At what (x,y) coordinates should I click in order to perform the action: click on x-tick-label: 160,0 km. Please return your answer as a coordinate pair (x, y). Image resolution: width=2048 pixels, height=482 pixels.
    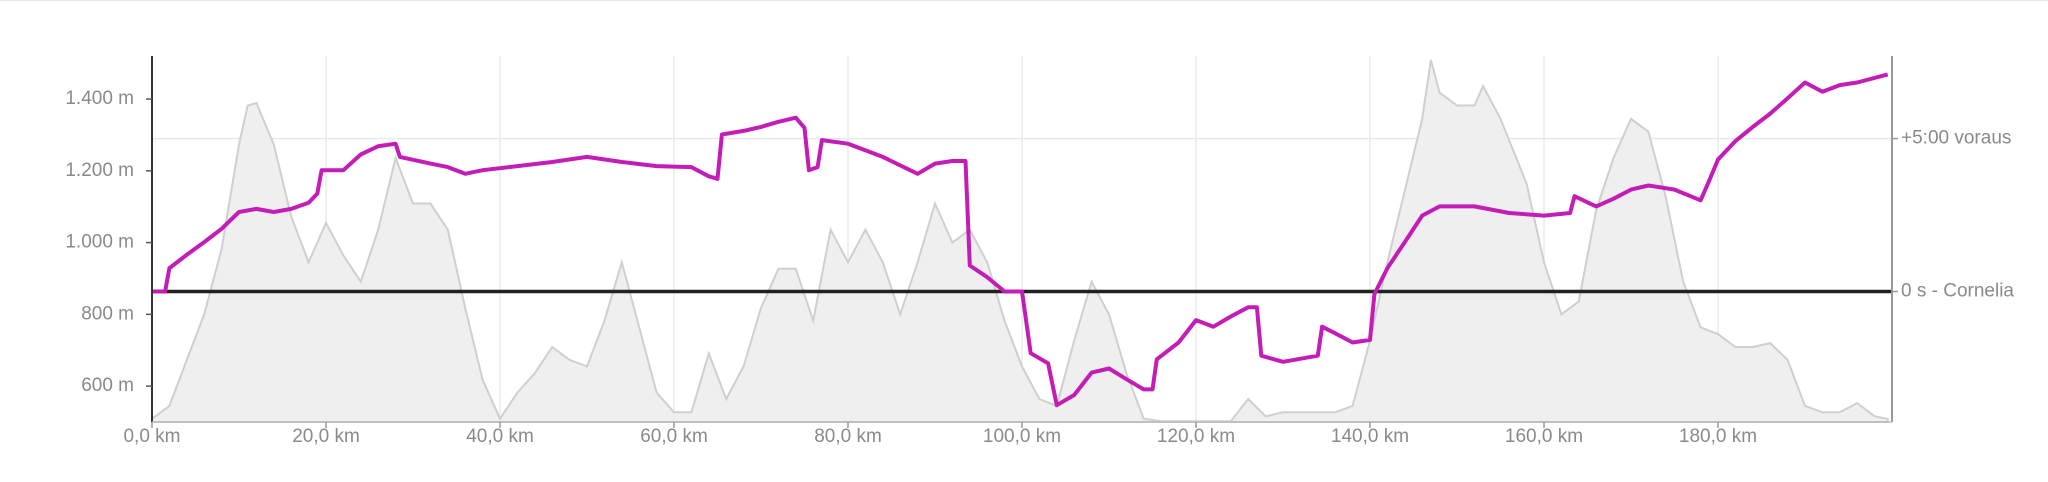
    Looking at the image, I should click on (1544, 436).